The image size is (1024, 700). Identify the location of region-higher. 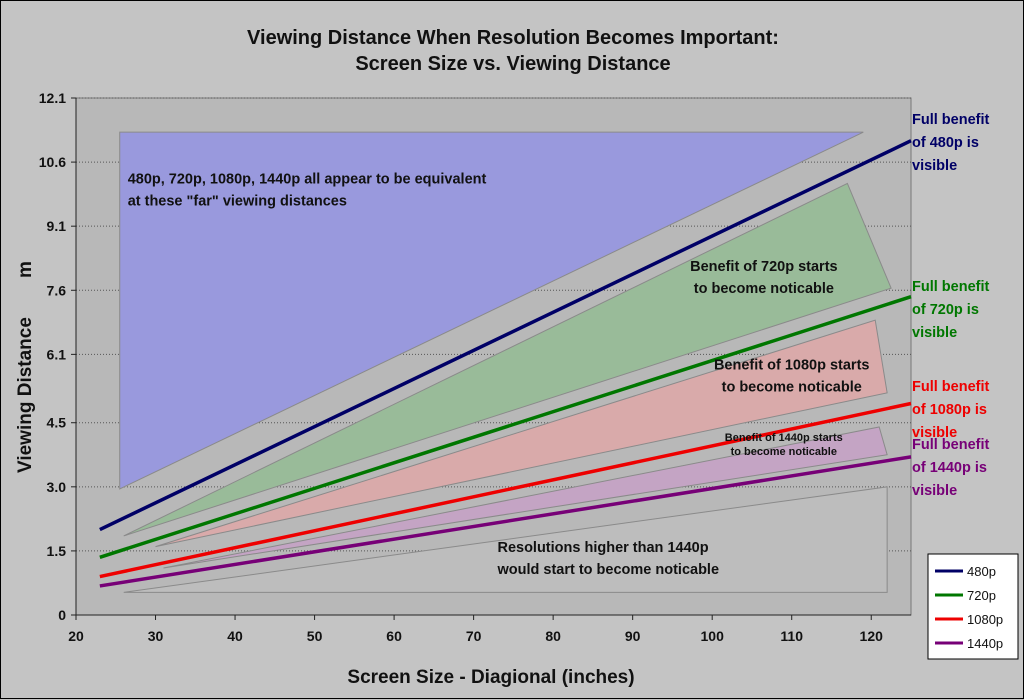
(505, 539).